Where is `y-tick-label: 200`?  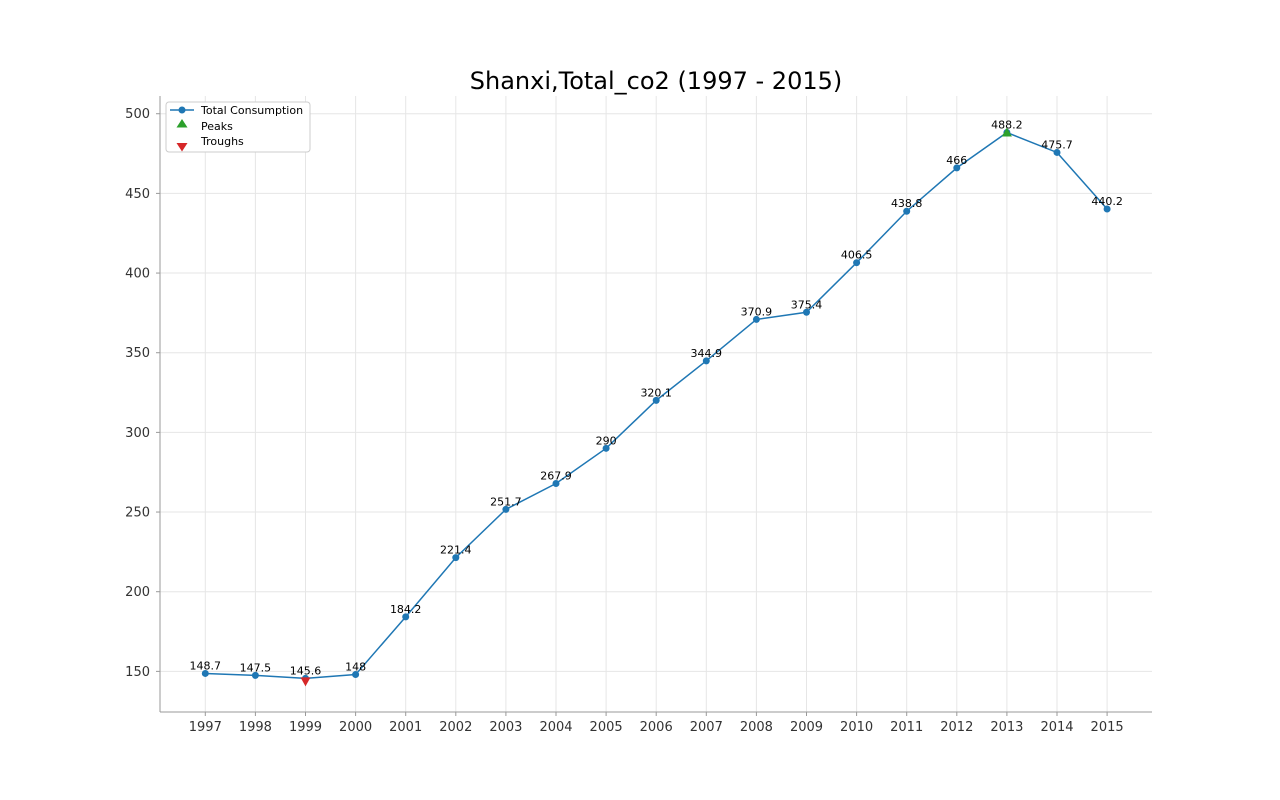 y-tick-label: 200 is located at coordinates (137, 592).